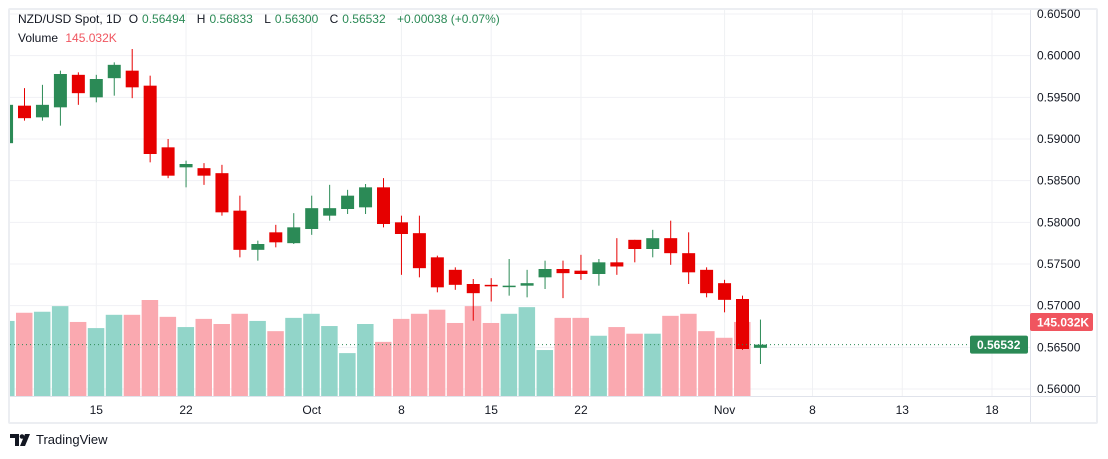 The width and height of the screenshot is (1108, 459). Describe the element at coordinates (164, 19) in the screenshot. I see `open-number: 0.56494` at that location.